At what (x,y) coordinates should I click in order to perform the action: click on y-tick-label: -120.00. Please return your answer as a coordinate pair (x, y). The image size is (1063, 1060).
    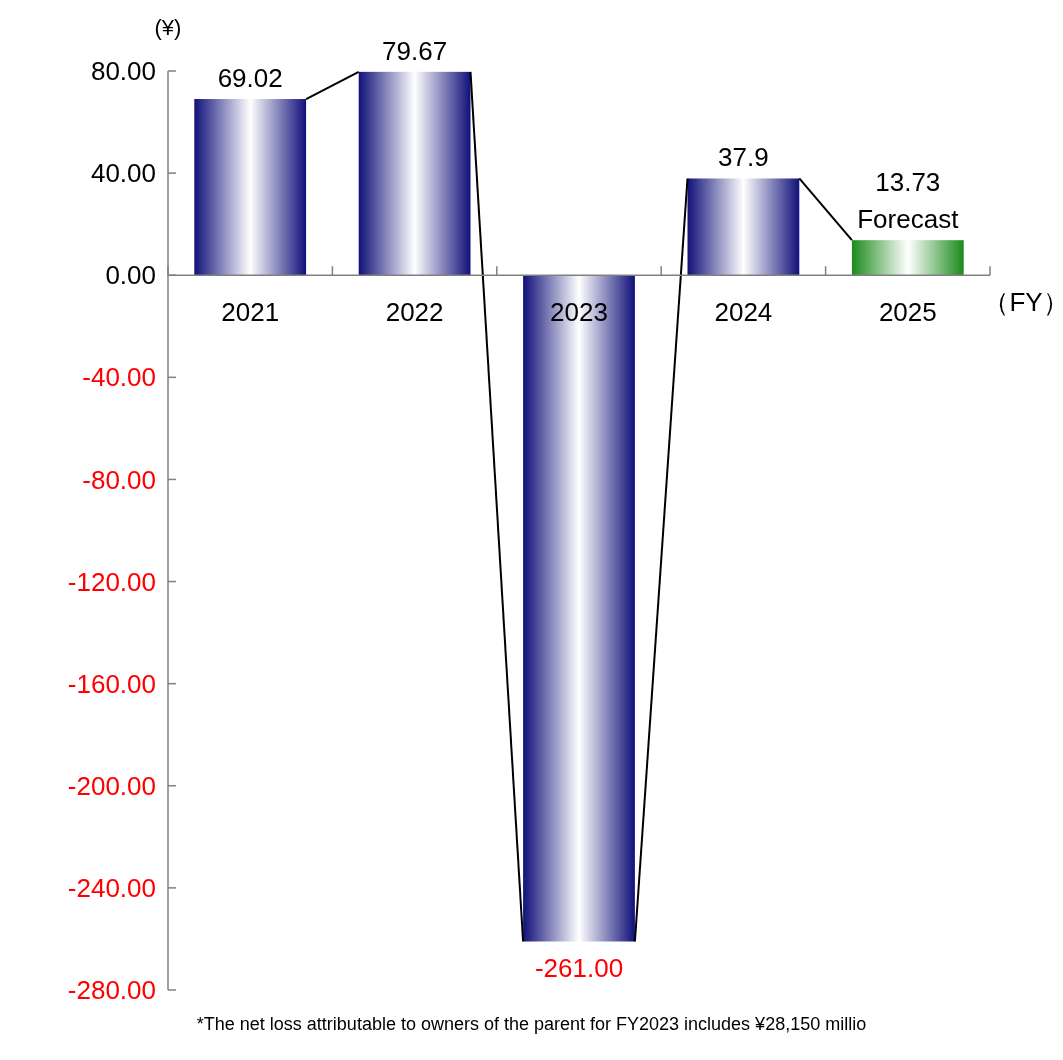
    Looking at the image, I should click on (111, 581).